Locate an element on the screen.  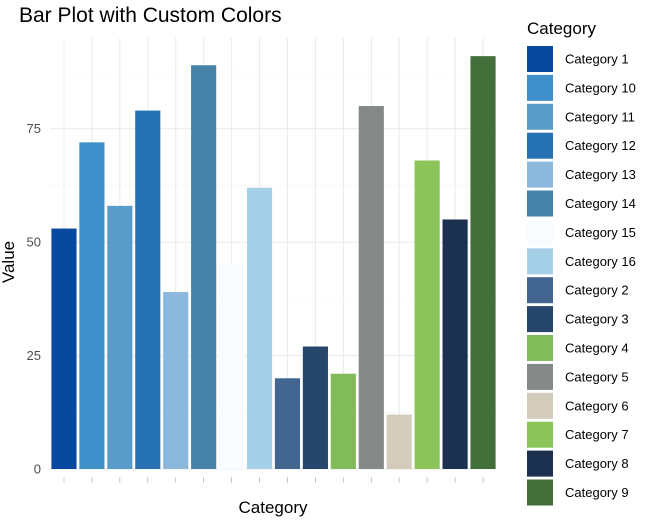
legend-label: Category 16 is located at coordinates (600, 261).